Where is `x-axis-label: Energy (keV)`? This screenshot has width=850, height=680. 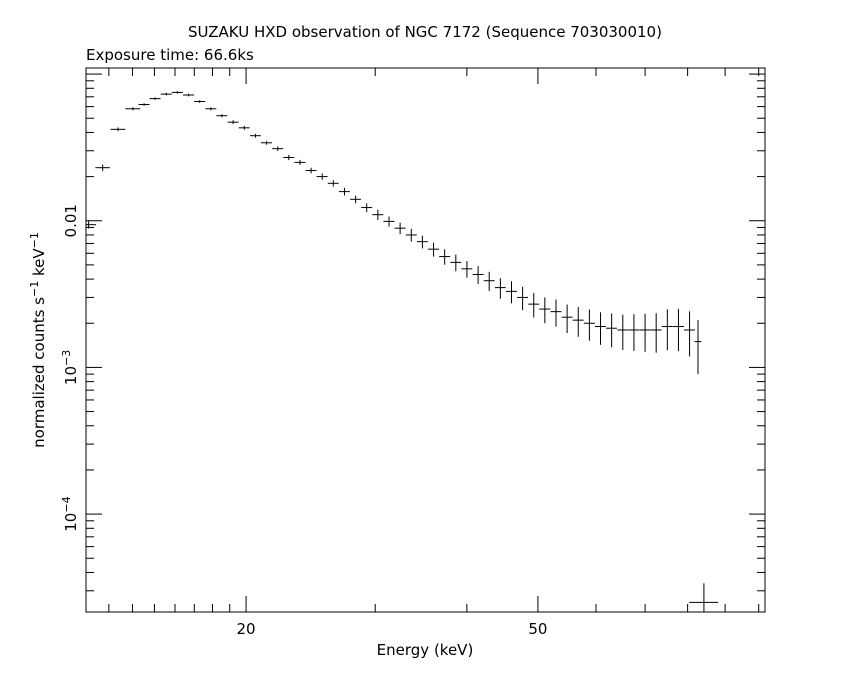 x-axis-label: Energy (keV) is located at coordinates (425, 650).